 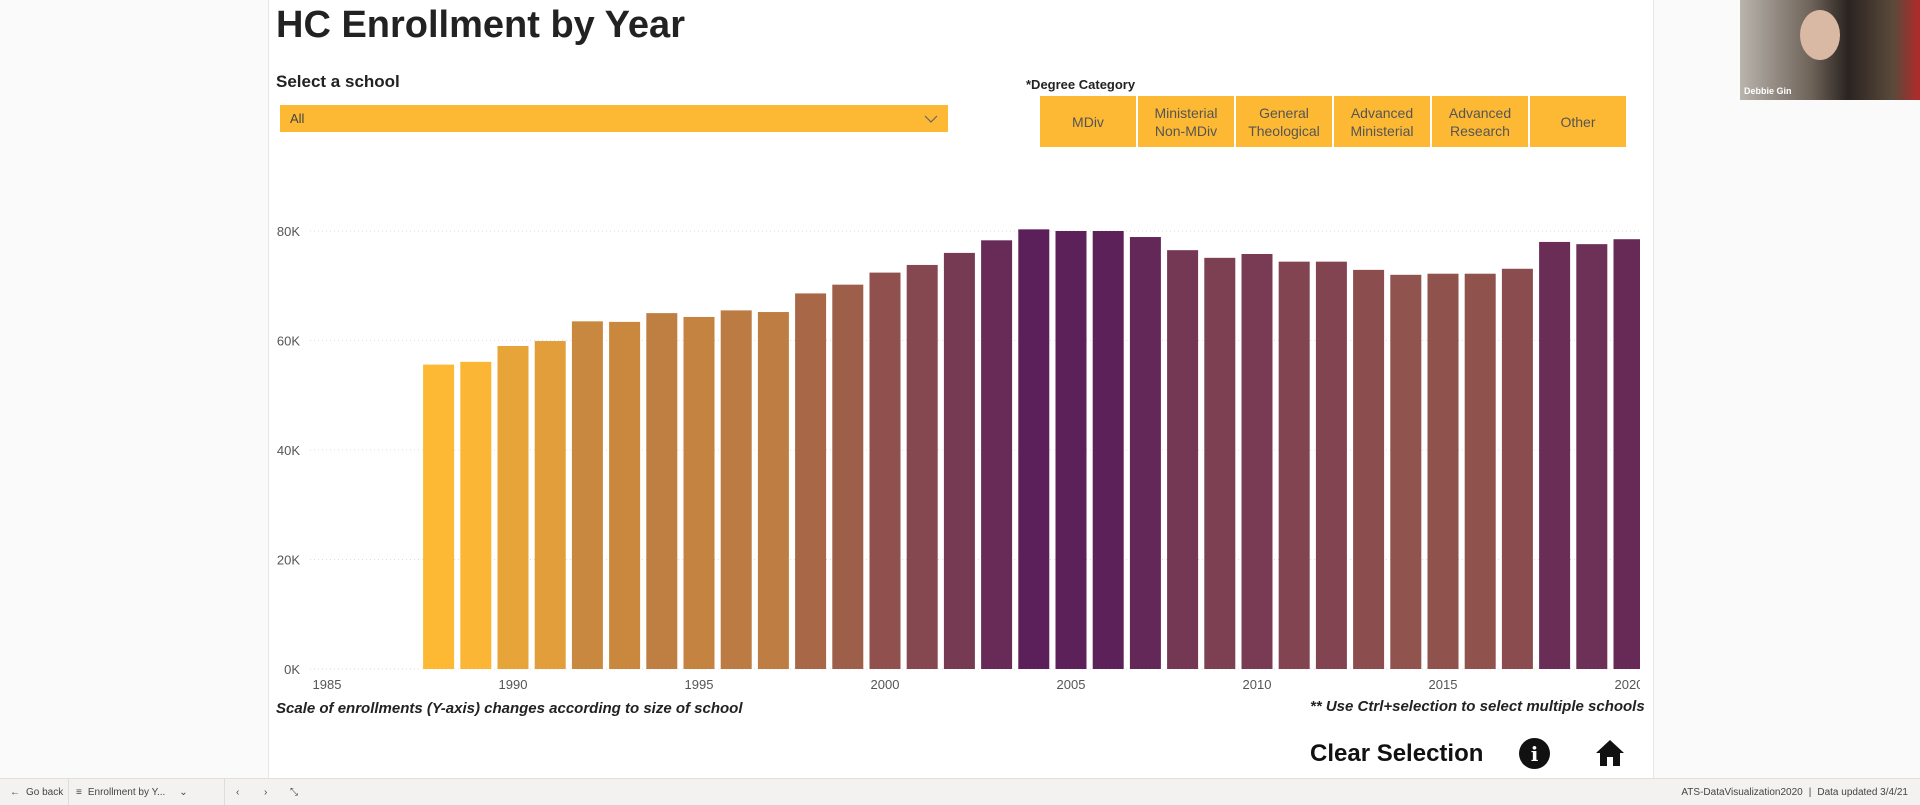 What do you see at coordinates (1081, 84) in the screenshot?
I see `degree-category-label: *Degree Category` at bounding box center [1081, 84].